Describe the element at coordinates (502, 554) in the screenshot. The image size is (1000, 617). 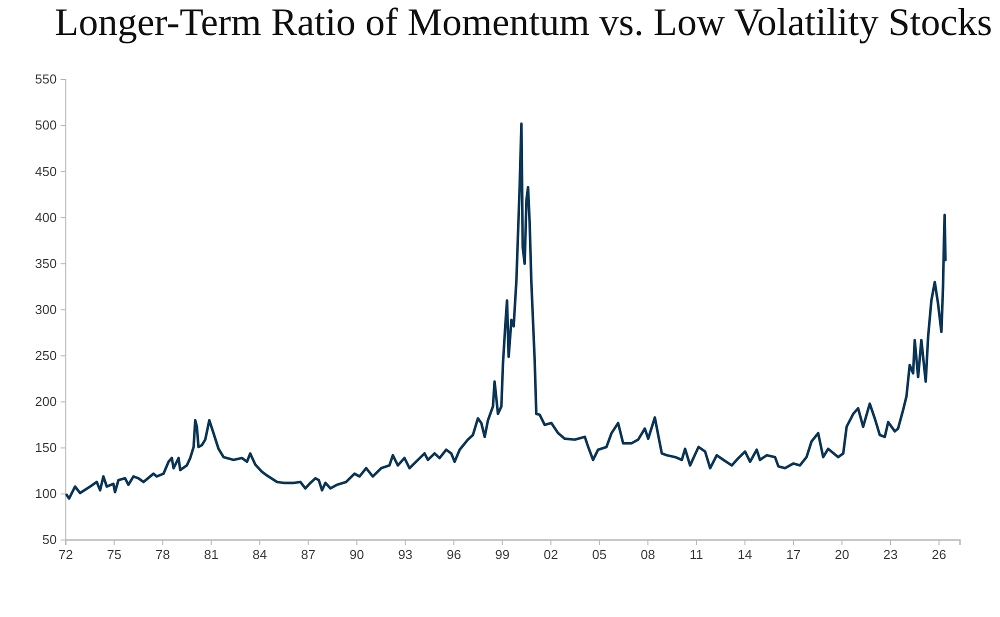
I see `x-tick-label: 99` at that location.